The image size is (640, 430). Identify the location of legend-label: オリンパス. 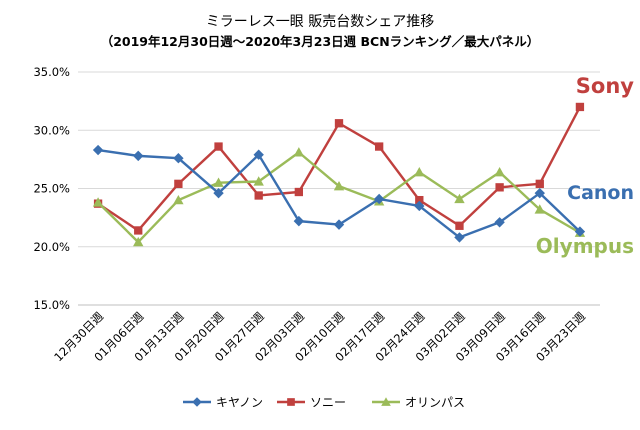
(435, 403).